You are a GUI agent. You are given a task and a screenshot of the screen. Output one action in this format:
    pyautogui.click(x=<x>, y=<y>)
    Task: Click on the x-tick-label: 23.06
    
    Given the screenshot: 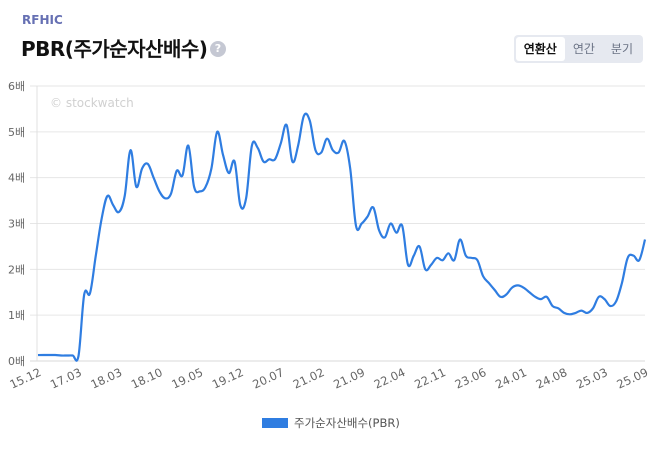 What is the action you would take?
    pyautogui.click(x=471, y=378)
    